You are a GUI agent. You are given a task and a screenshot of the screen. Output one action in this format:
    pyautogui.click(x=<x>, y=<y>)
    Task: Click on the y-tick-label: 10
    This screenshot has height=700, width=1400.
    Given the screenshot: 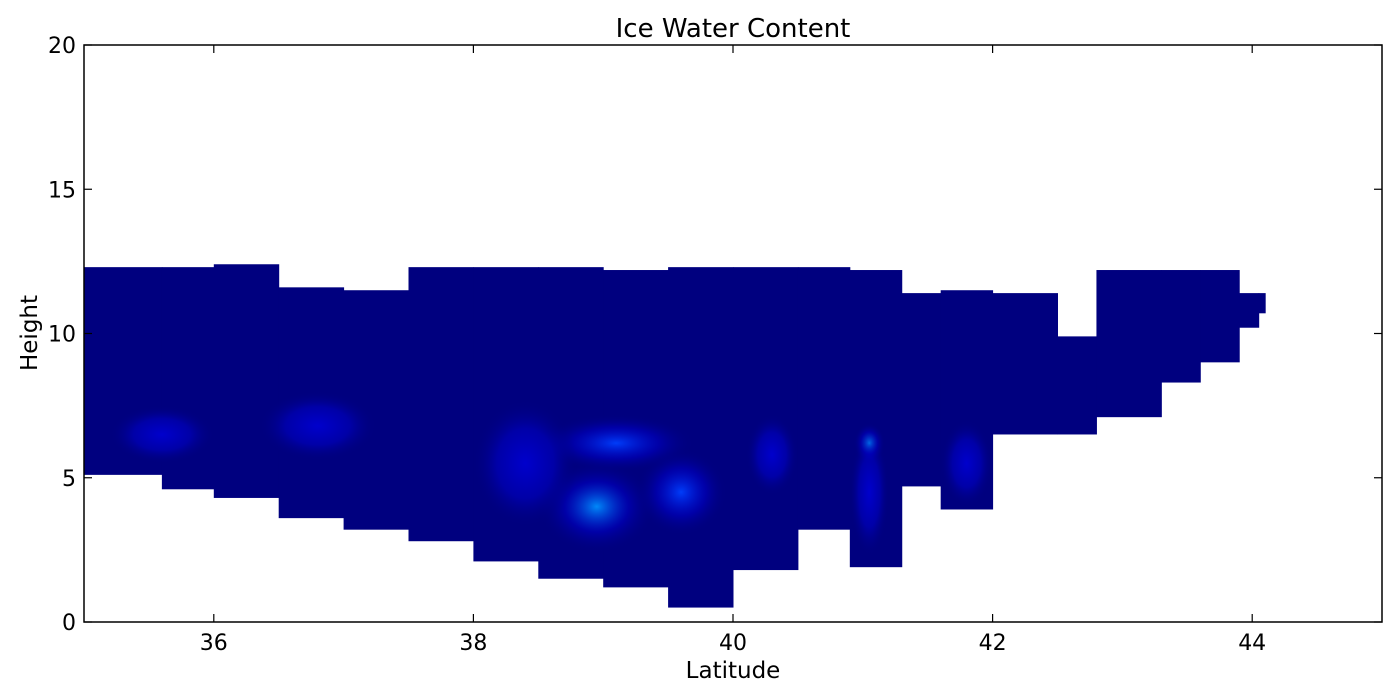 What is the action you would take?
    pyautogui.click(x=62, y=335)
    